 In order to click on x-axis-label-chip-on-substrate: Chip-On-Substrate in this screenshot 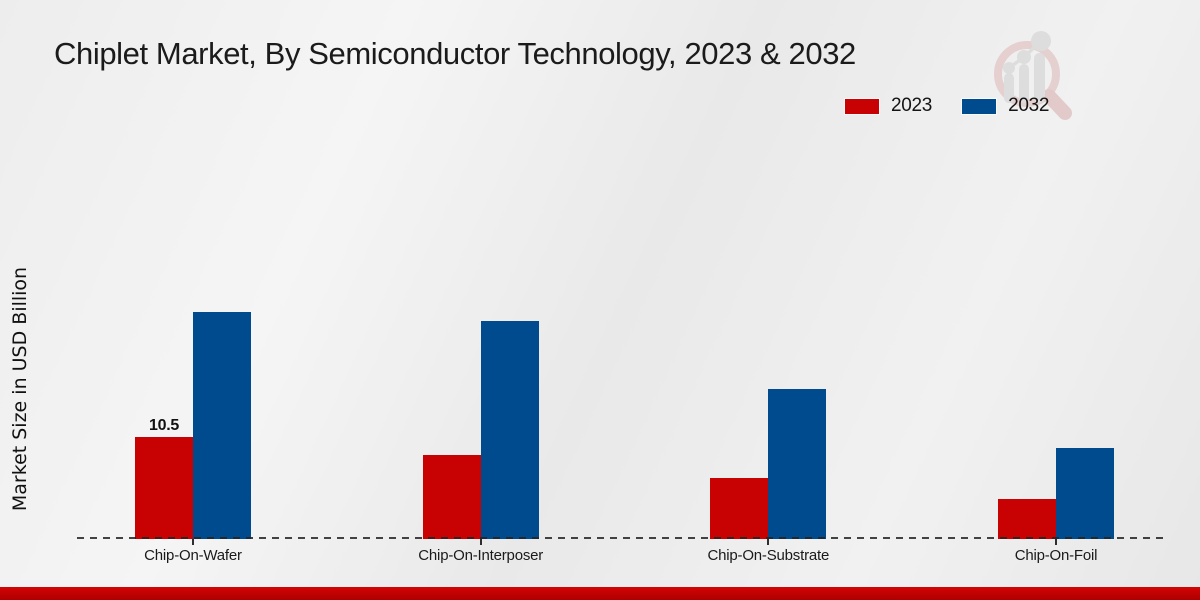, I will do `click(768, 555)`.